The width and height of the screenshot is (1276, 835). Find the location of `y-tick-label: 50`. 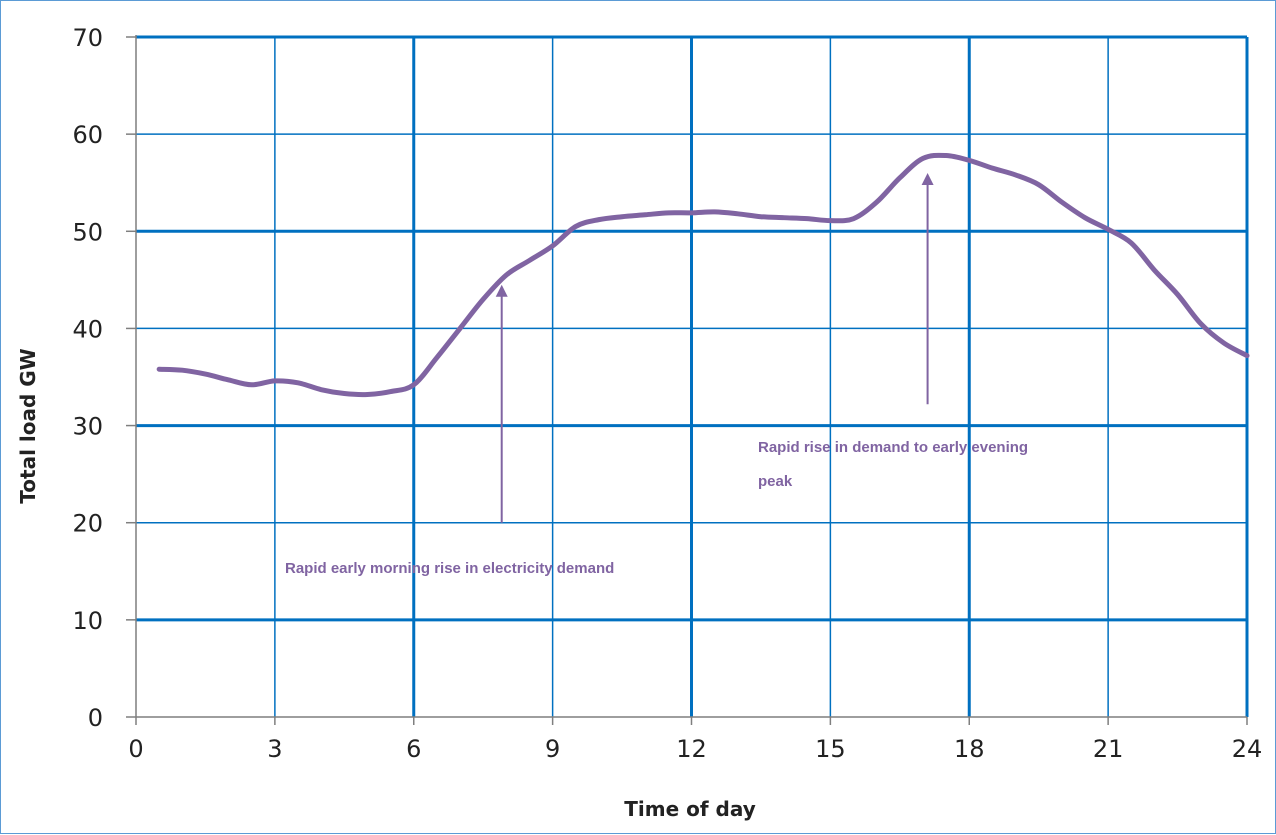

y-tick-label: 50 is located at coordinates (87, 232).